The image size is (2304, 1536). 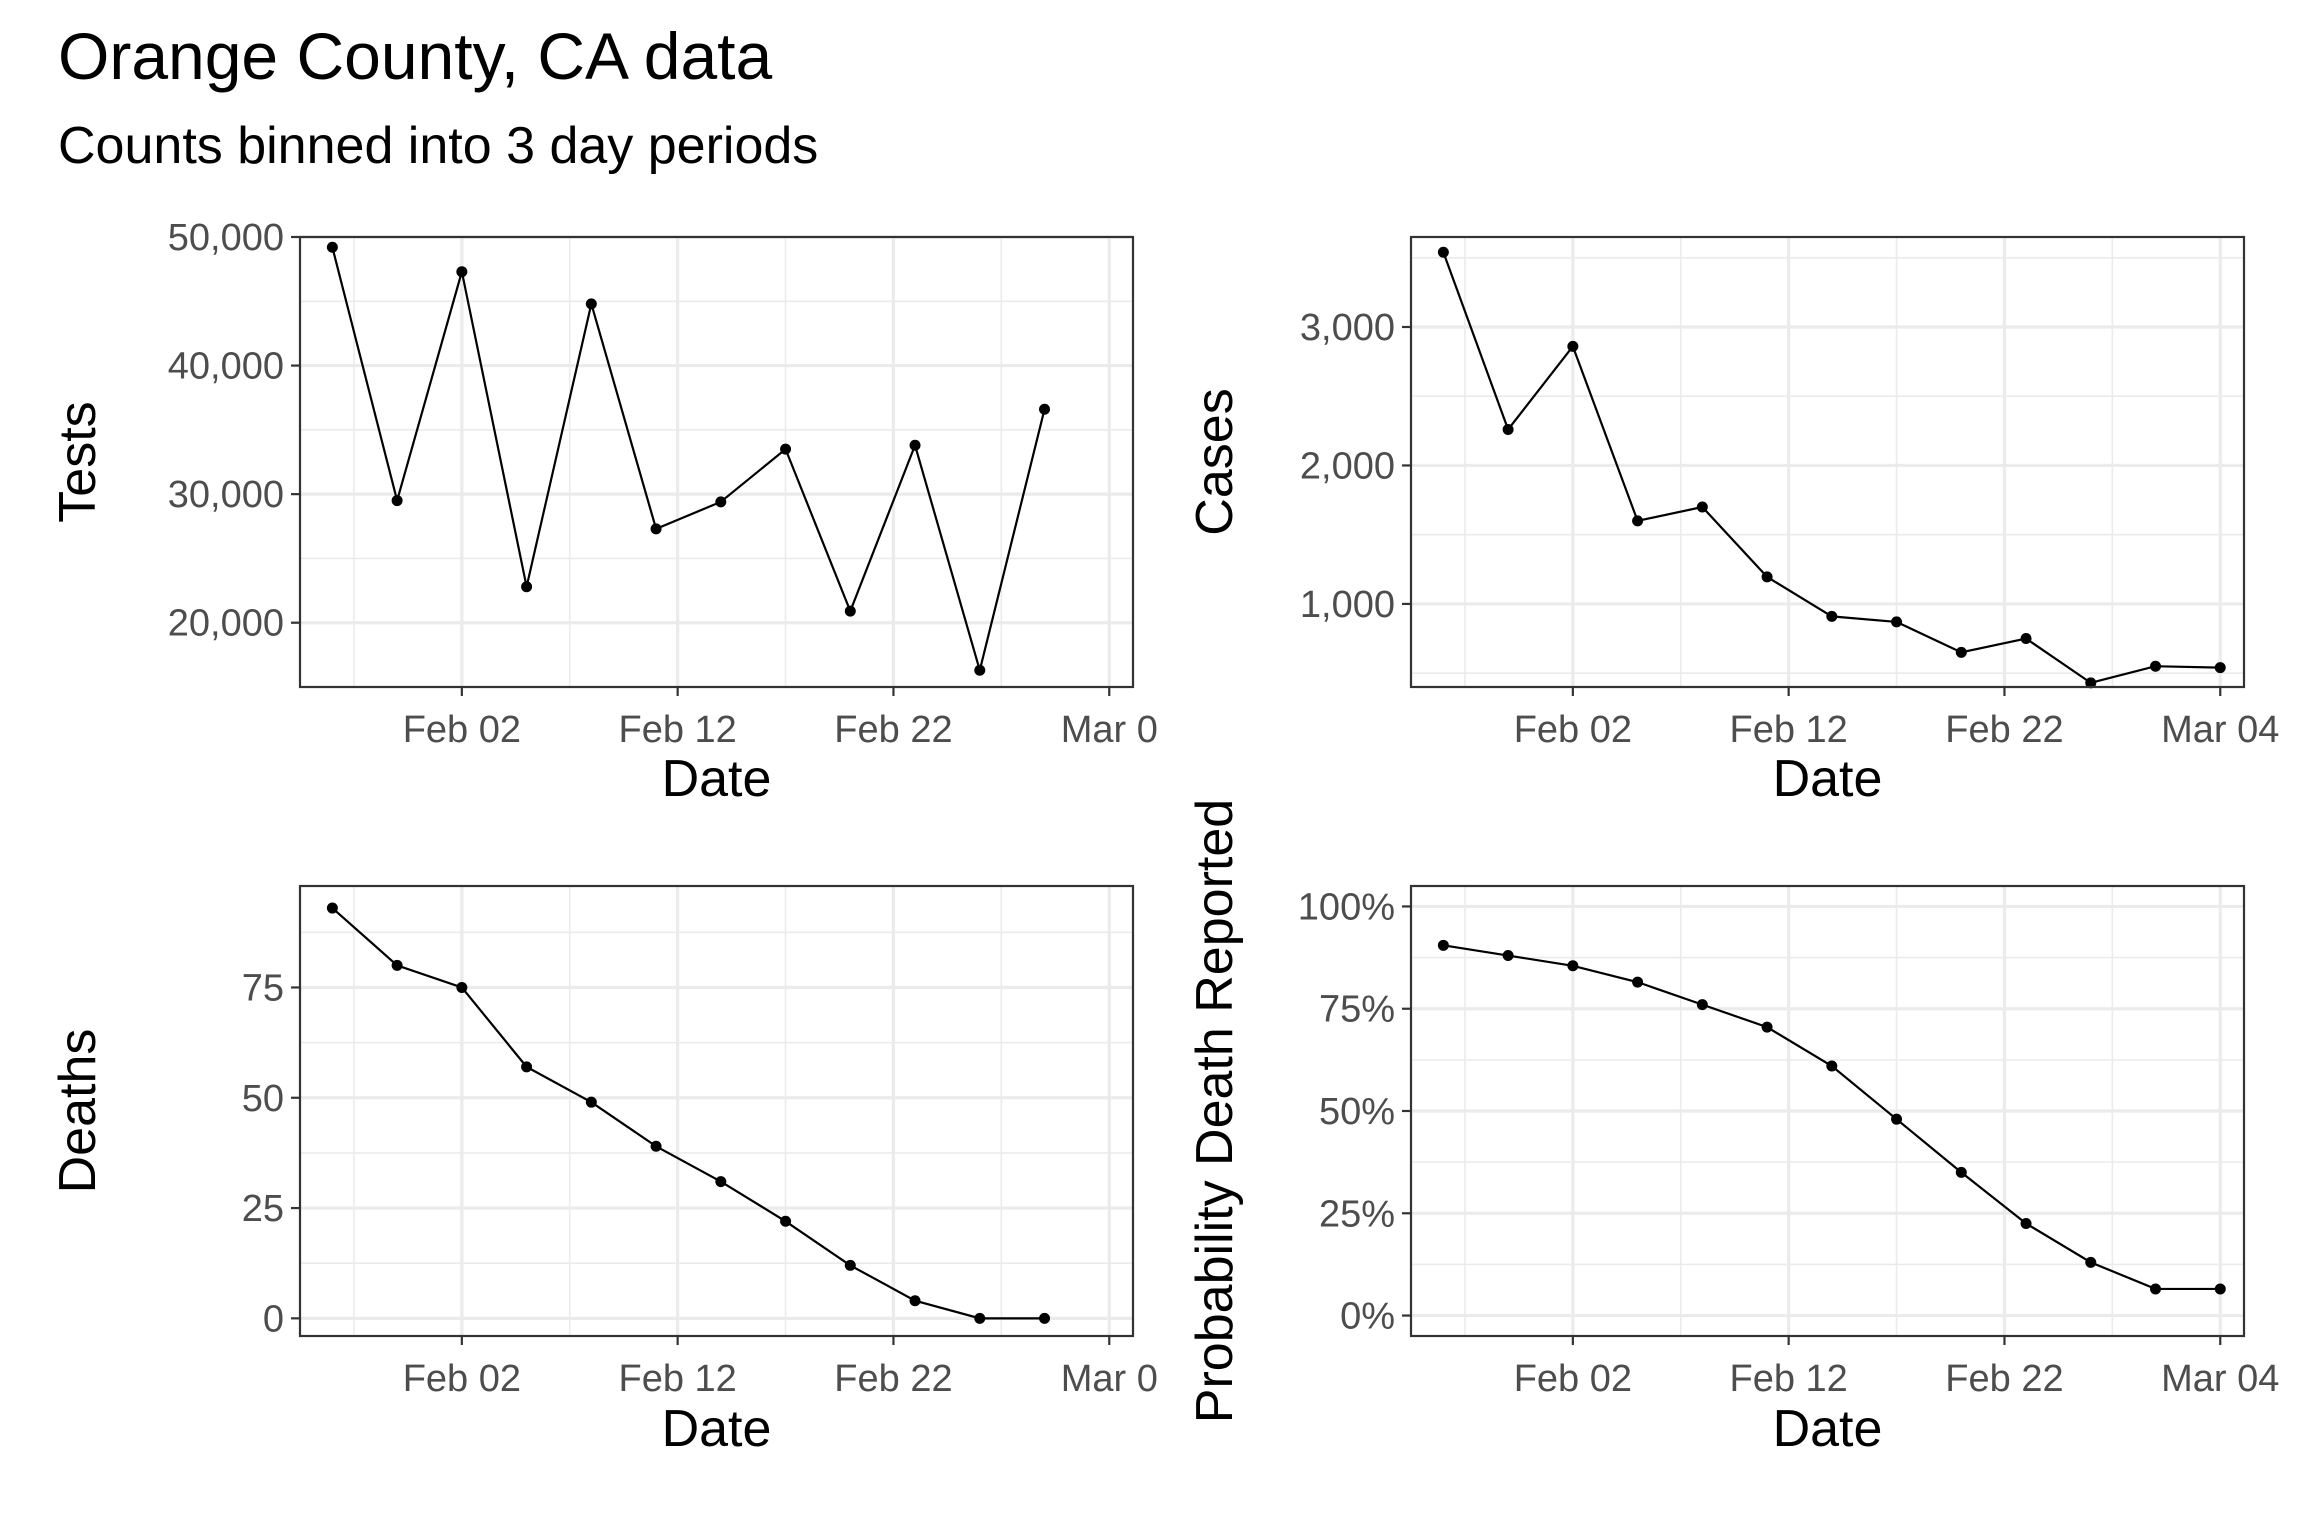 I want to click on y-tick-label: 30,000, so click(x=226, y=495).